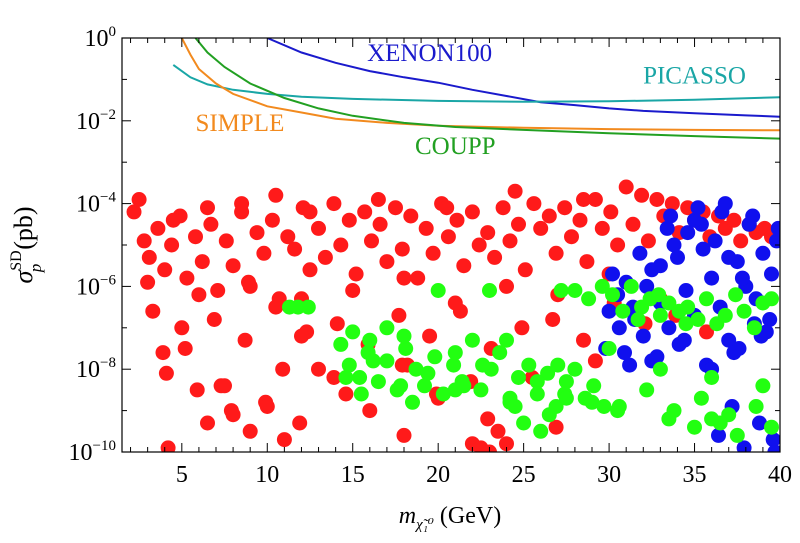  What do you see at coordinates (92, 452) in the screenshot?
I see `y-tick-label: 10⁻¹⁰` at bounding box center [92, 452].